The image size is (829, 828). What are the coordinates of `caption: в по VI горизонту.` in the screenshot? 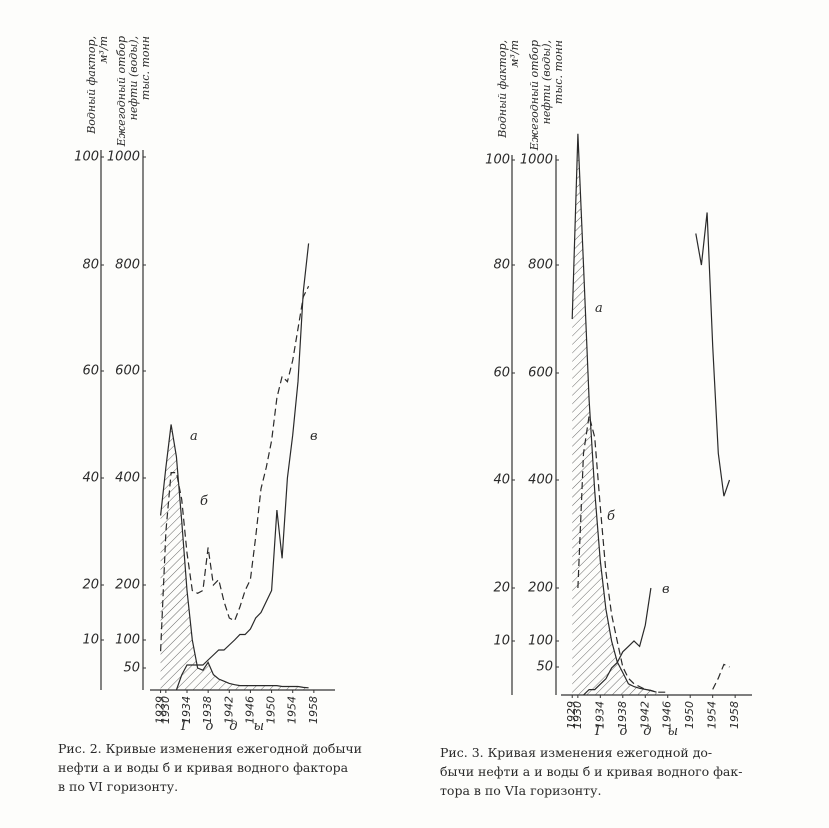 It's located at (118, 786).